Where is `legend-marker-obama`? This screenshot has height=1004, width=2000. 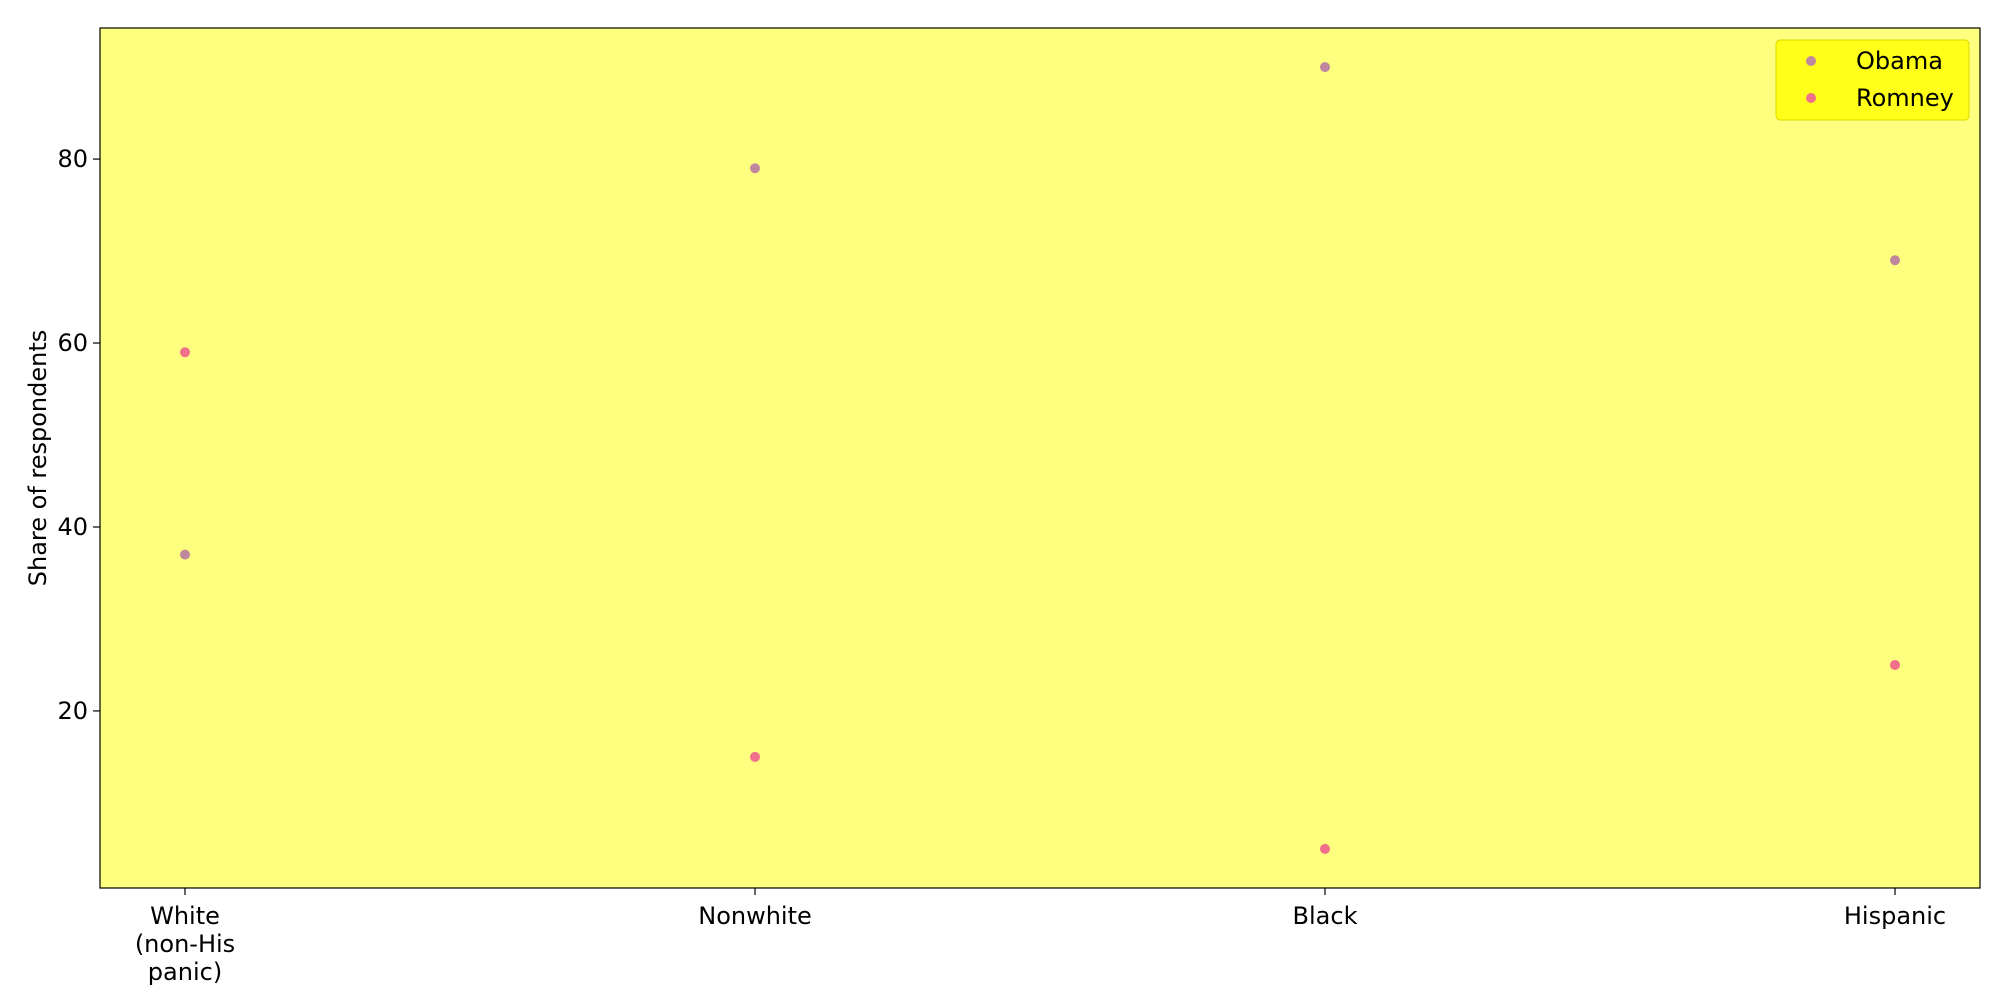 legend-marker-obama is located at coordinates (1811, 61).